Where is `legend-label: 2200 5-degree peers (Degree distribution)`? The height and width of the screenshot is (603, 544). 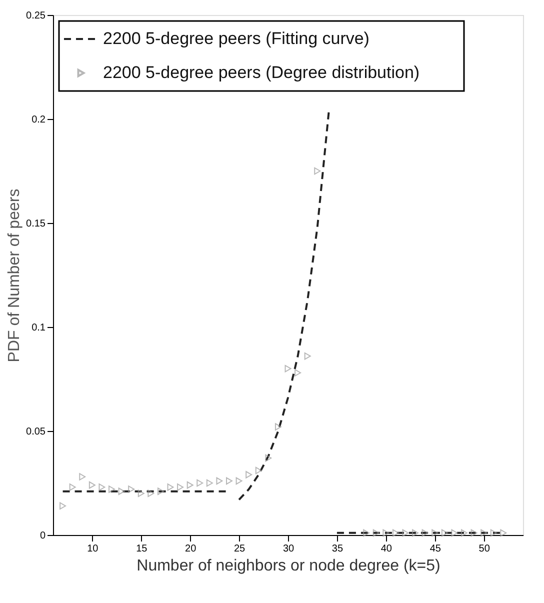
legend-label: 2200 5-degree peers (Degree distribution) is located at coordinates (261, 72).